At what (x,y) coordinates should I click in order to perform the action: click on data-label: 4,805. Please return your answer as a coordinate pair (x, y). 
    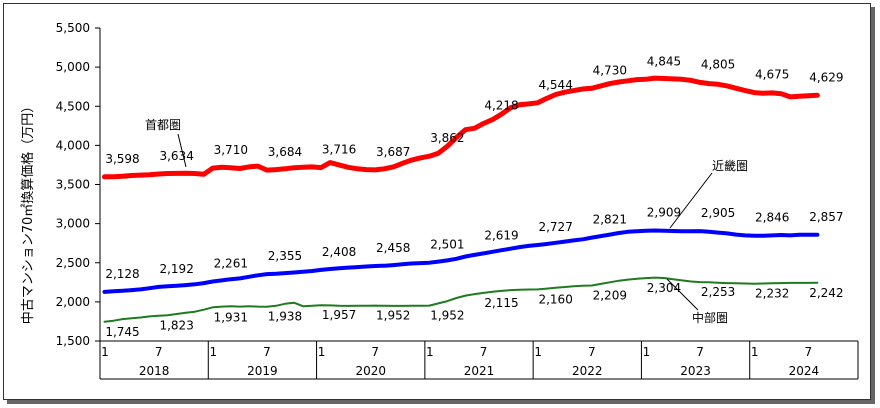
    Looking at the image, I should click on (718, 64).